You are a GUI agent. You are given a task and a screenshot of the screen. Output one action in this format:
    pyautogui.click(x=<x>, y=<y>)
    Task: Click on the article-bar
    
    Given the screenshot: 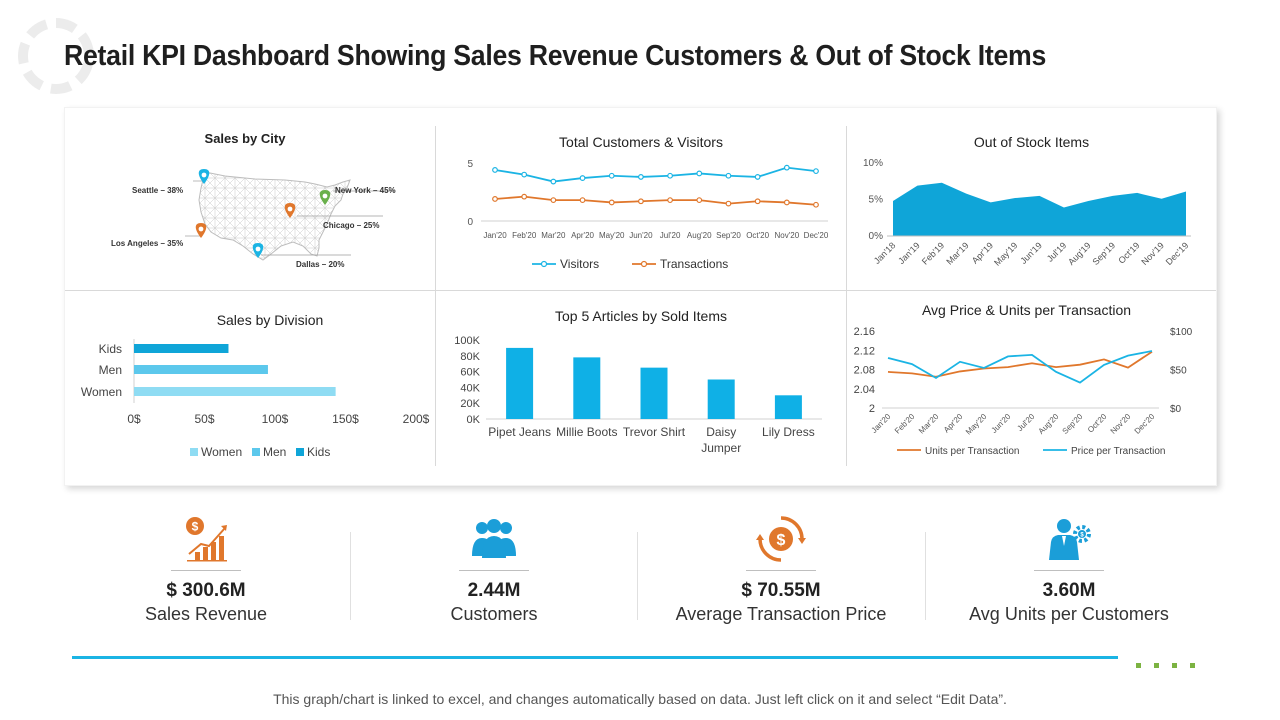 What is the action you would take?
    pyautogui.click(x=520, y=383)
    